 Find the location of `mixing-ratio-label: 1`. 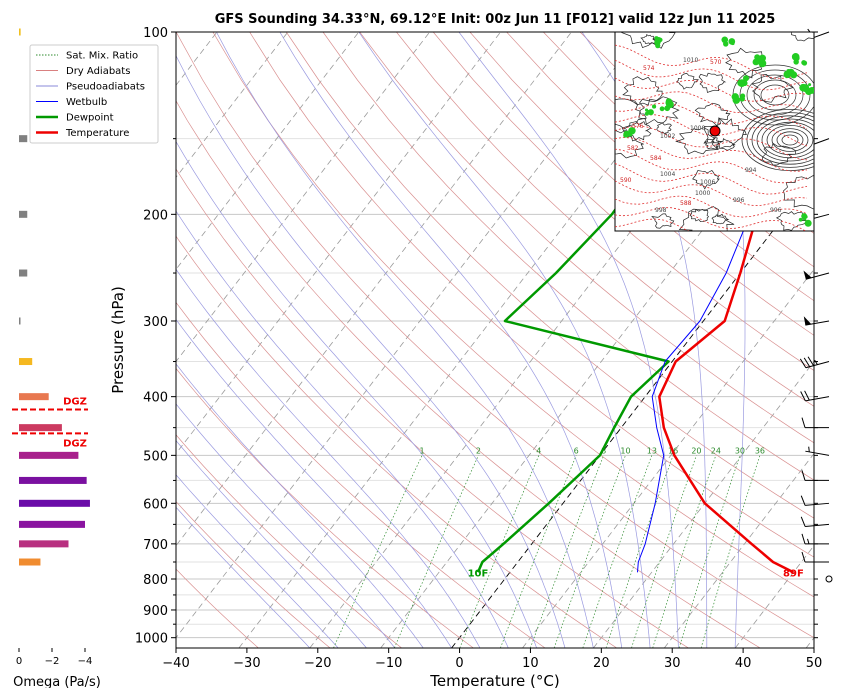

mixing-ratio-label: 1 is located at coordinates (422, 450).